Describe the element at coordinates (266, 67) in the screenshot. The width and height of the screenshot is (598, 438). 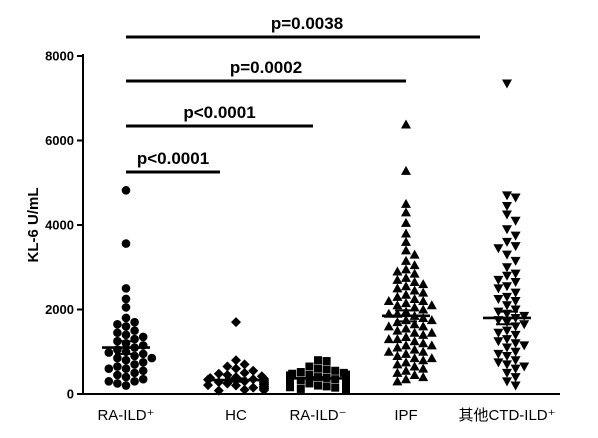
I see `p-value-label: p=0.0002` at that location.